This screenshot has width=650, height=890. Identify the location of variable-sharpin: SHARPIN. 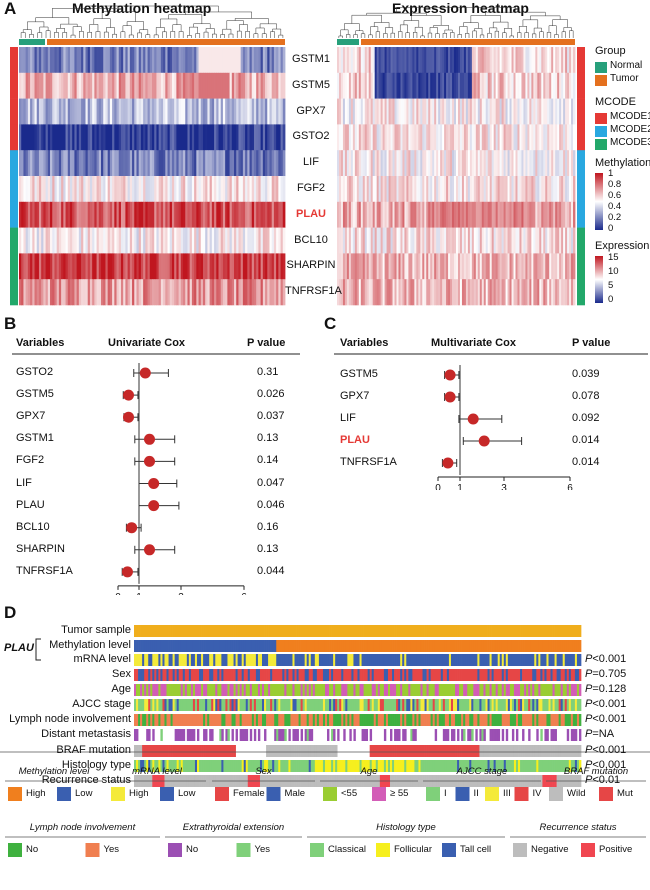
(40, 548).